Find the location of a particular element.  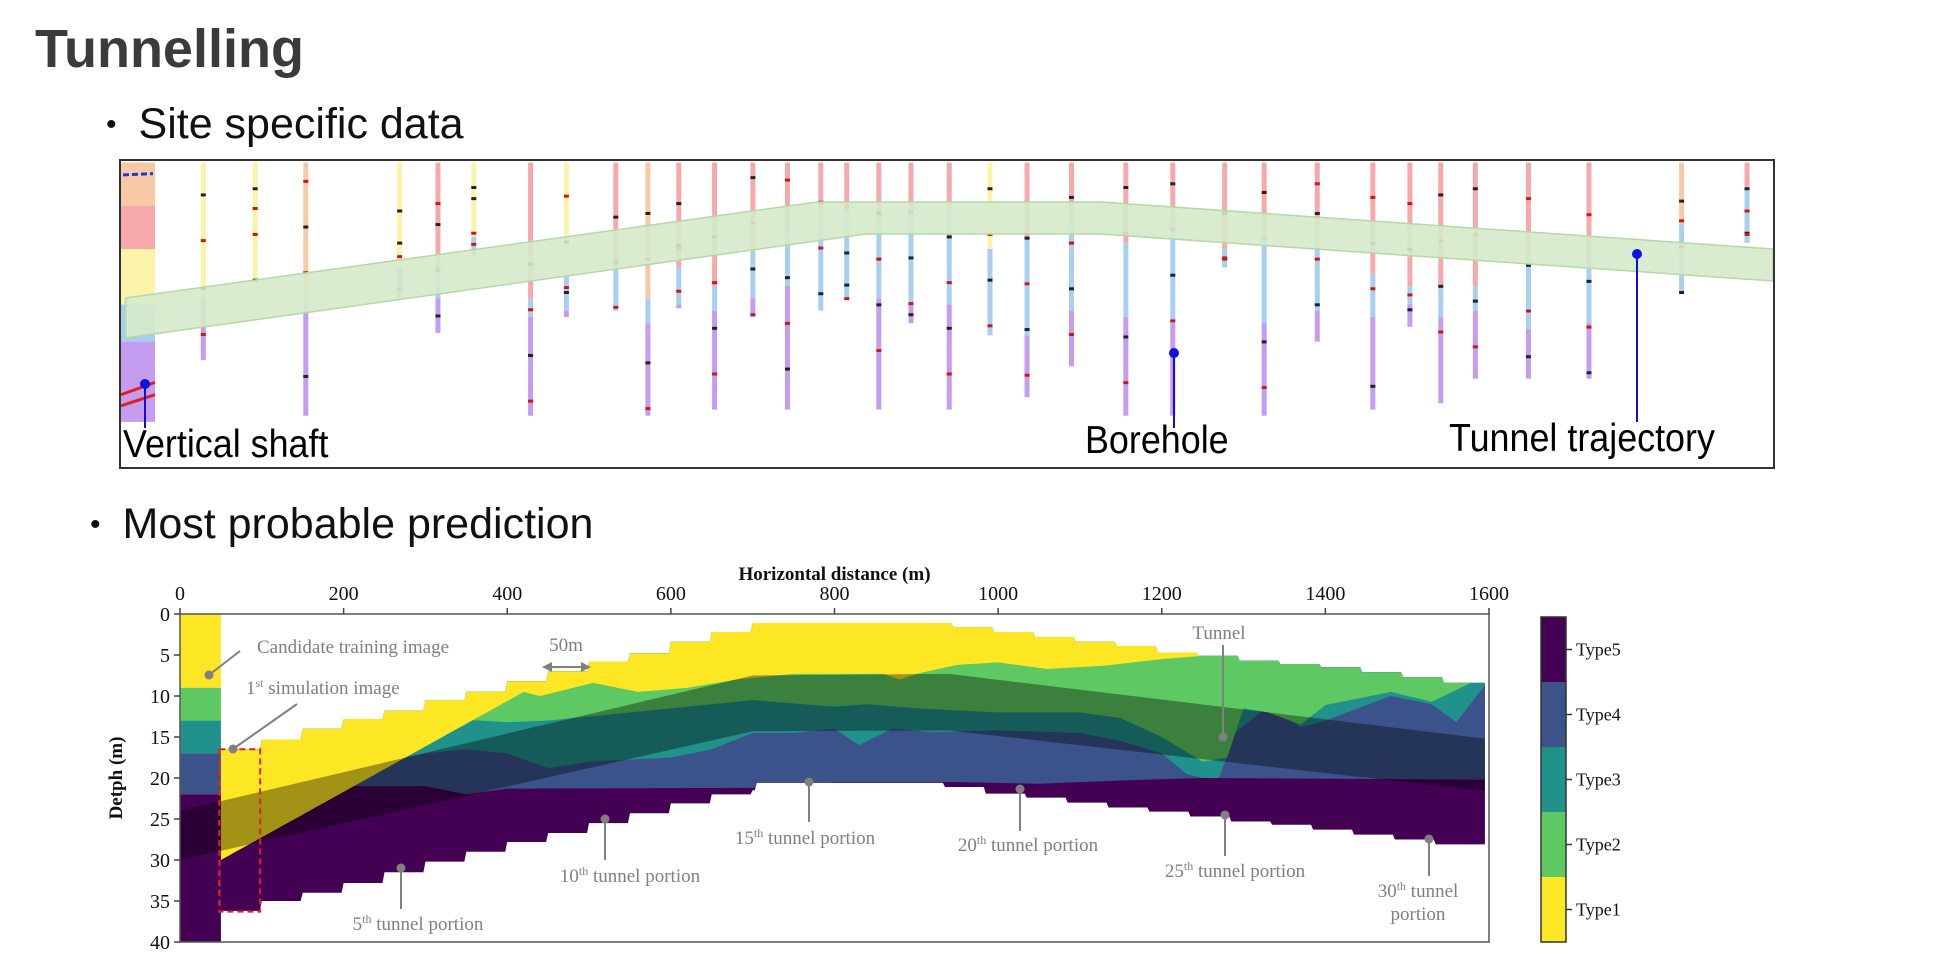

label-30th-tunnel-portion: 30th tunnel is located at coordinates (1418, 890).